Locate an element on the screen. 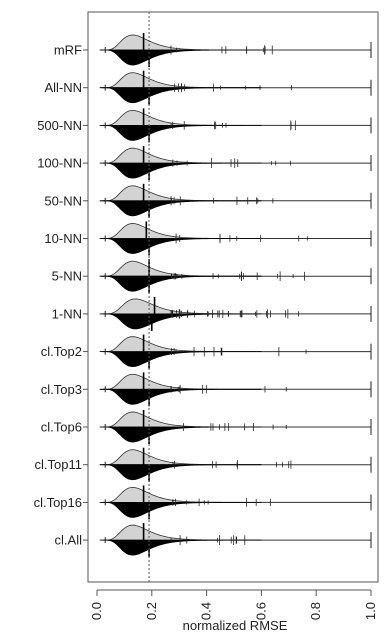 This screenshot has width=384, height=635. bean-1-NN is located at coordinates (235, 313).